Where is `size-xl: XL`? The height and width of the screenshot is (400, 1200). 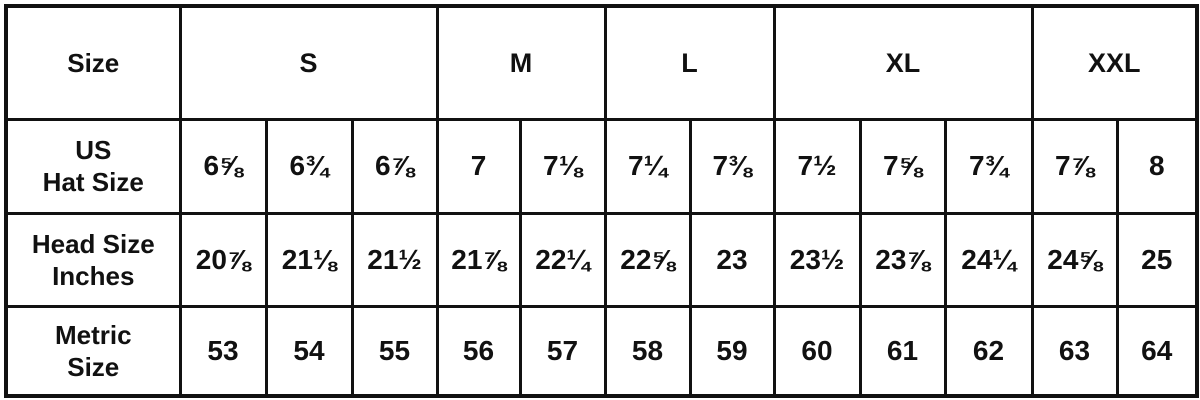 size-xl: XL is located at coordinates (903, 62).